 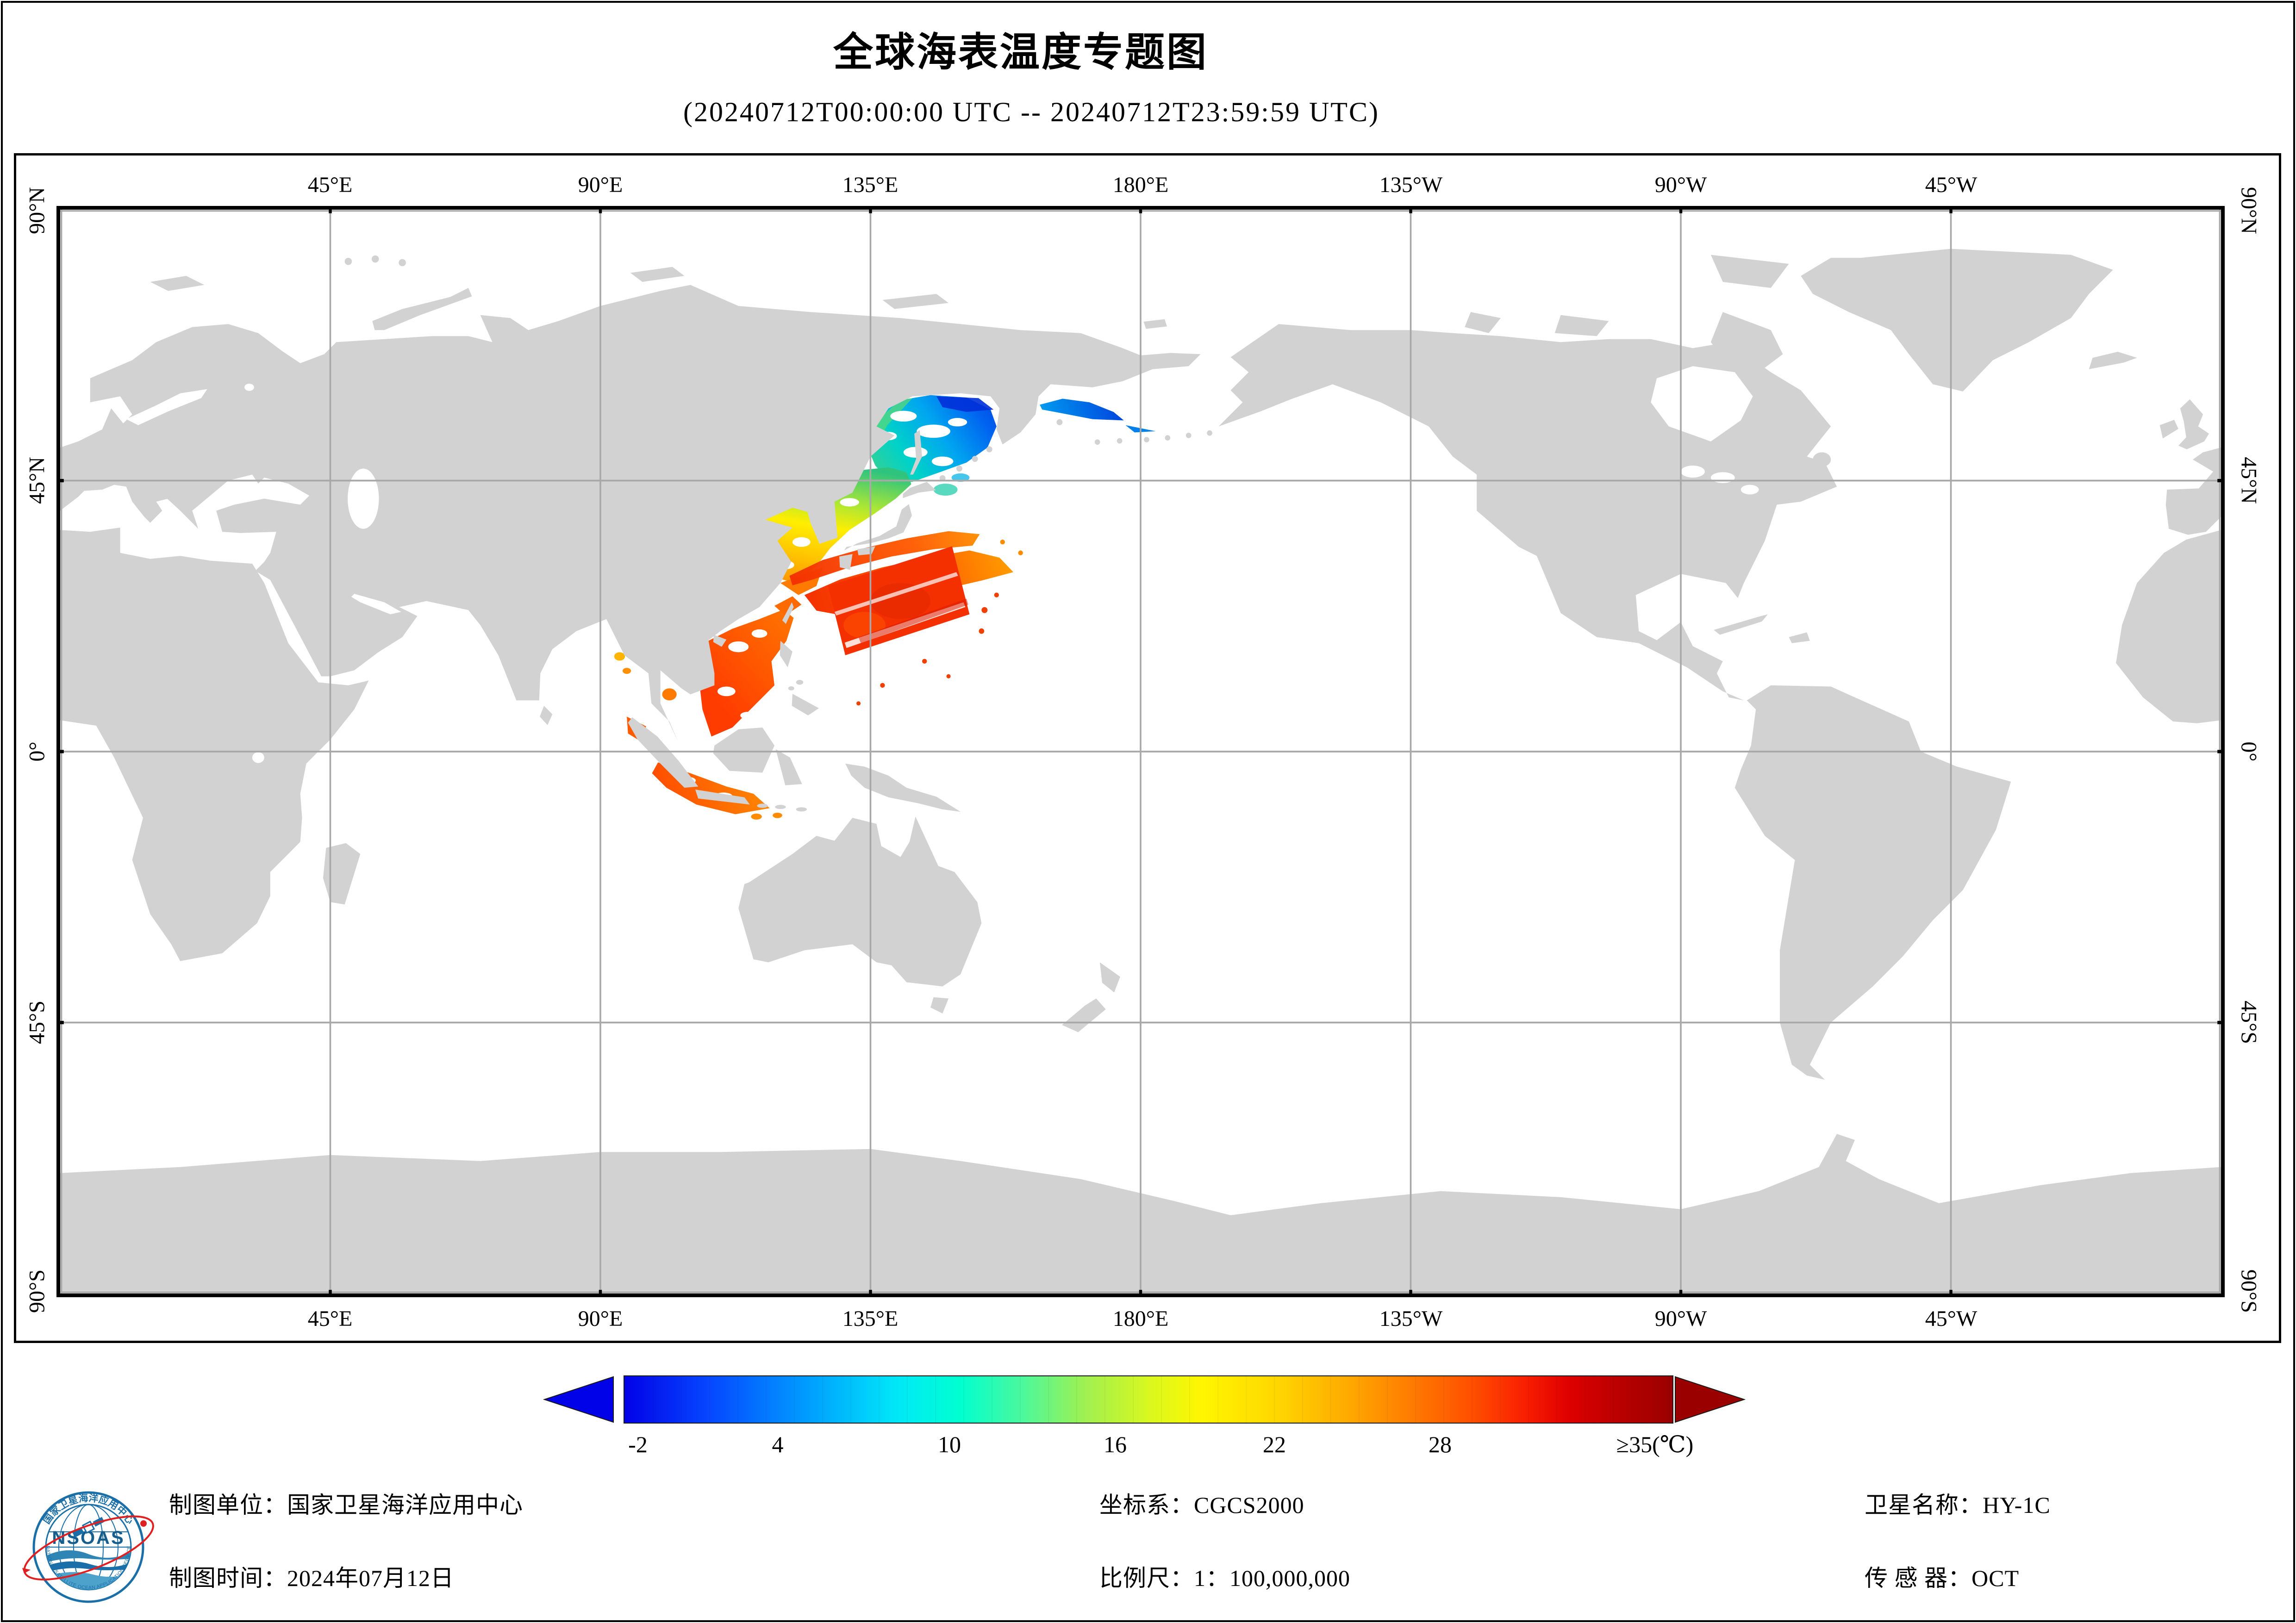 What do you see at coordinates (342, 874) in the screenshot?
I see `land-madagascar` at bounding box center [342, 874].